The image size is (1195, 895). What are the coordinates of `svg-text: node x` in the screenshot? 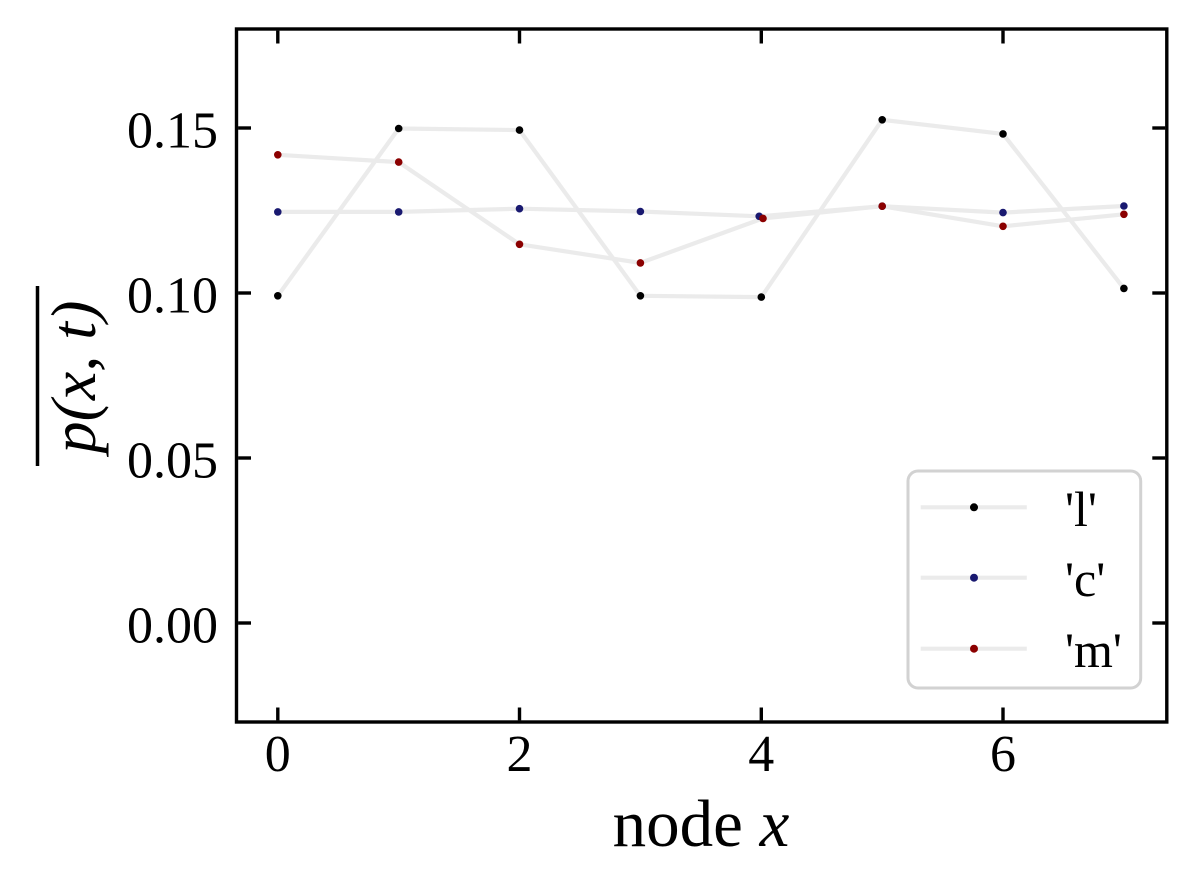 It's located at (701, 824).